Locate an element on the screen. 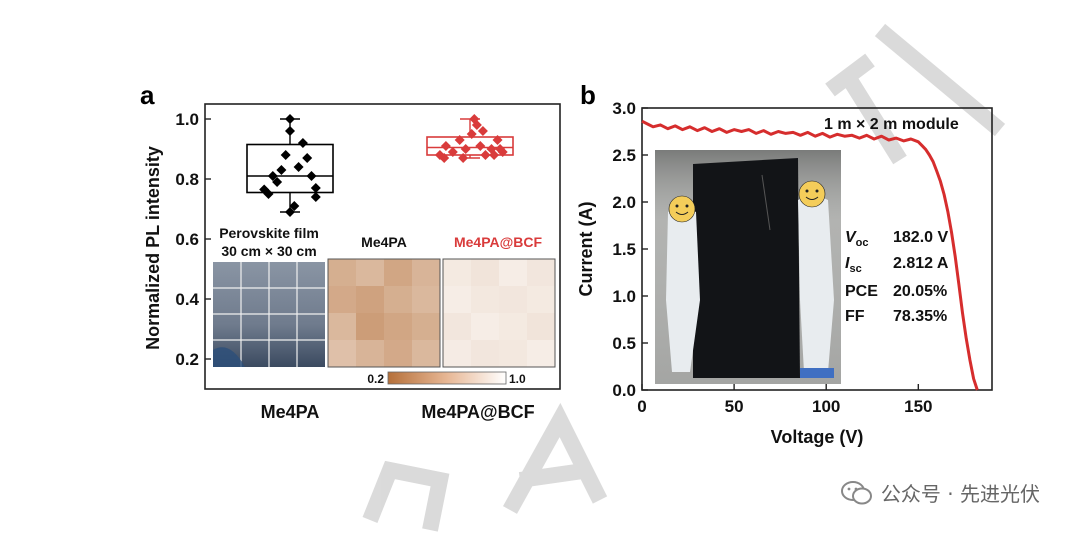 The height and width of the screenshot is (535, 1080). panel-b-xtick-label: 100 is located at coordinates (826, 406).